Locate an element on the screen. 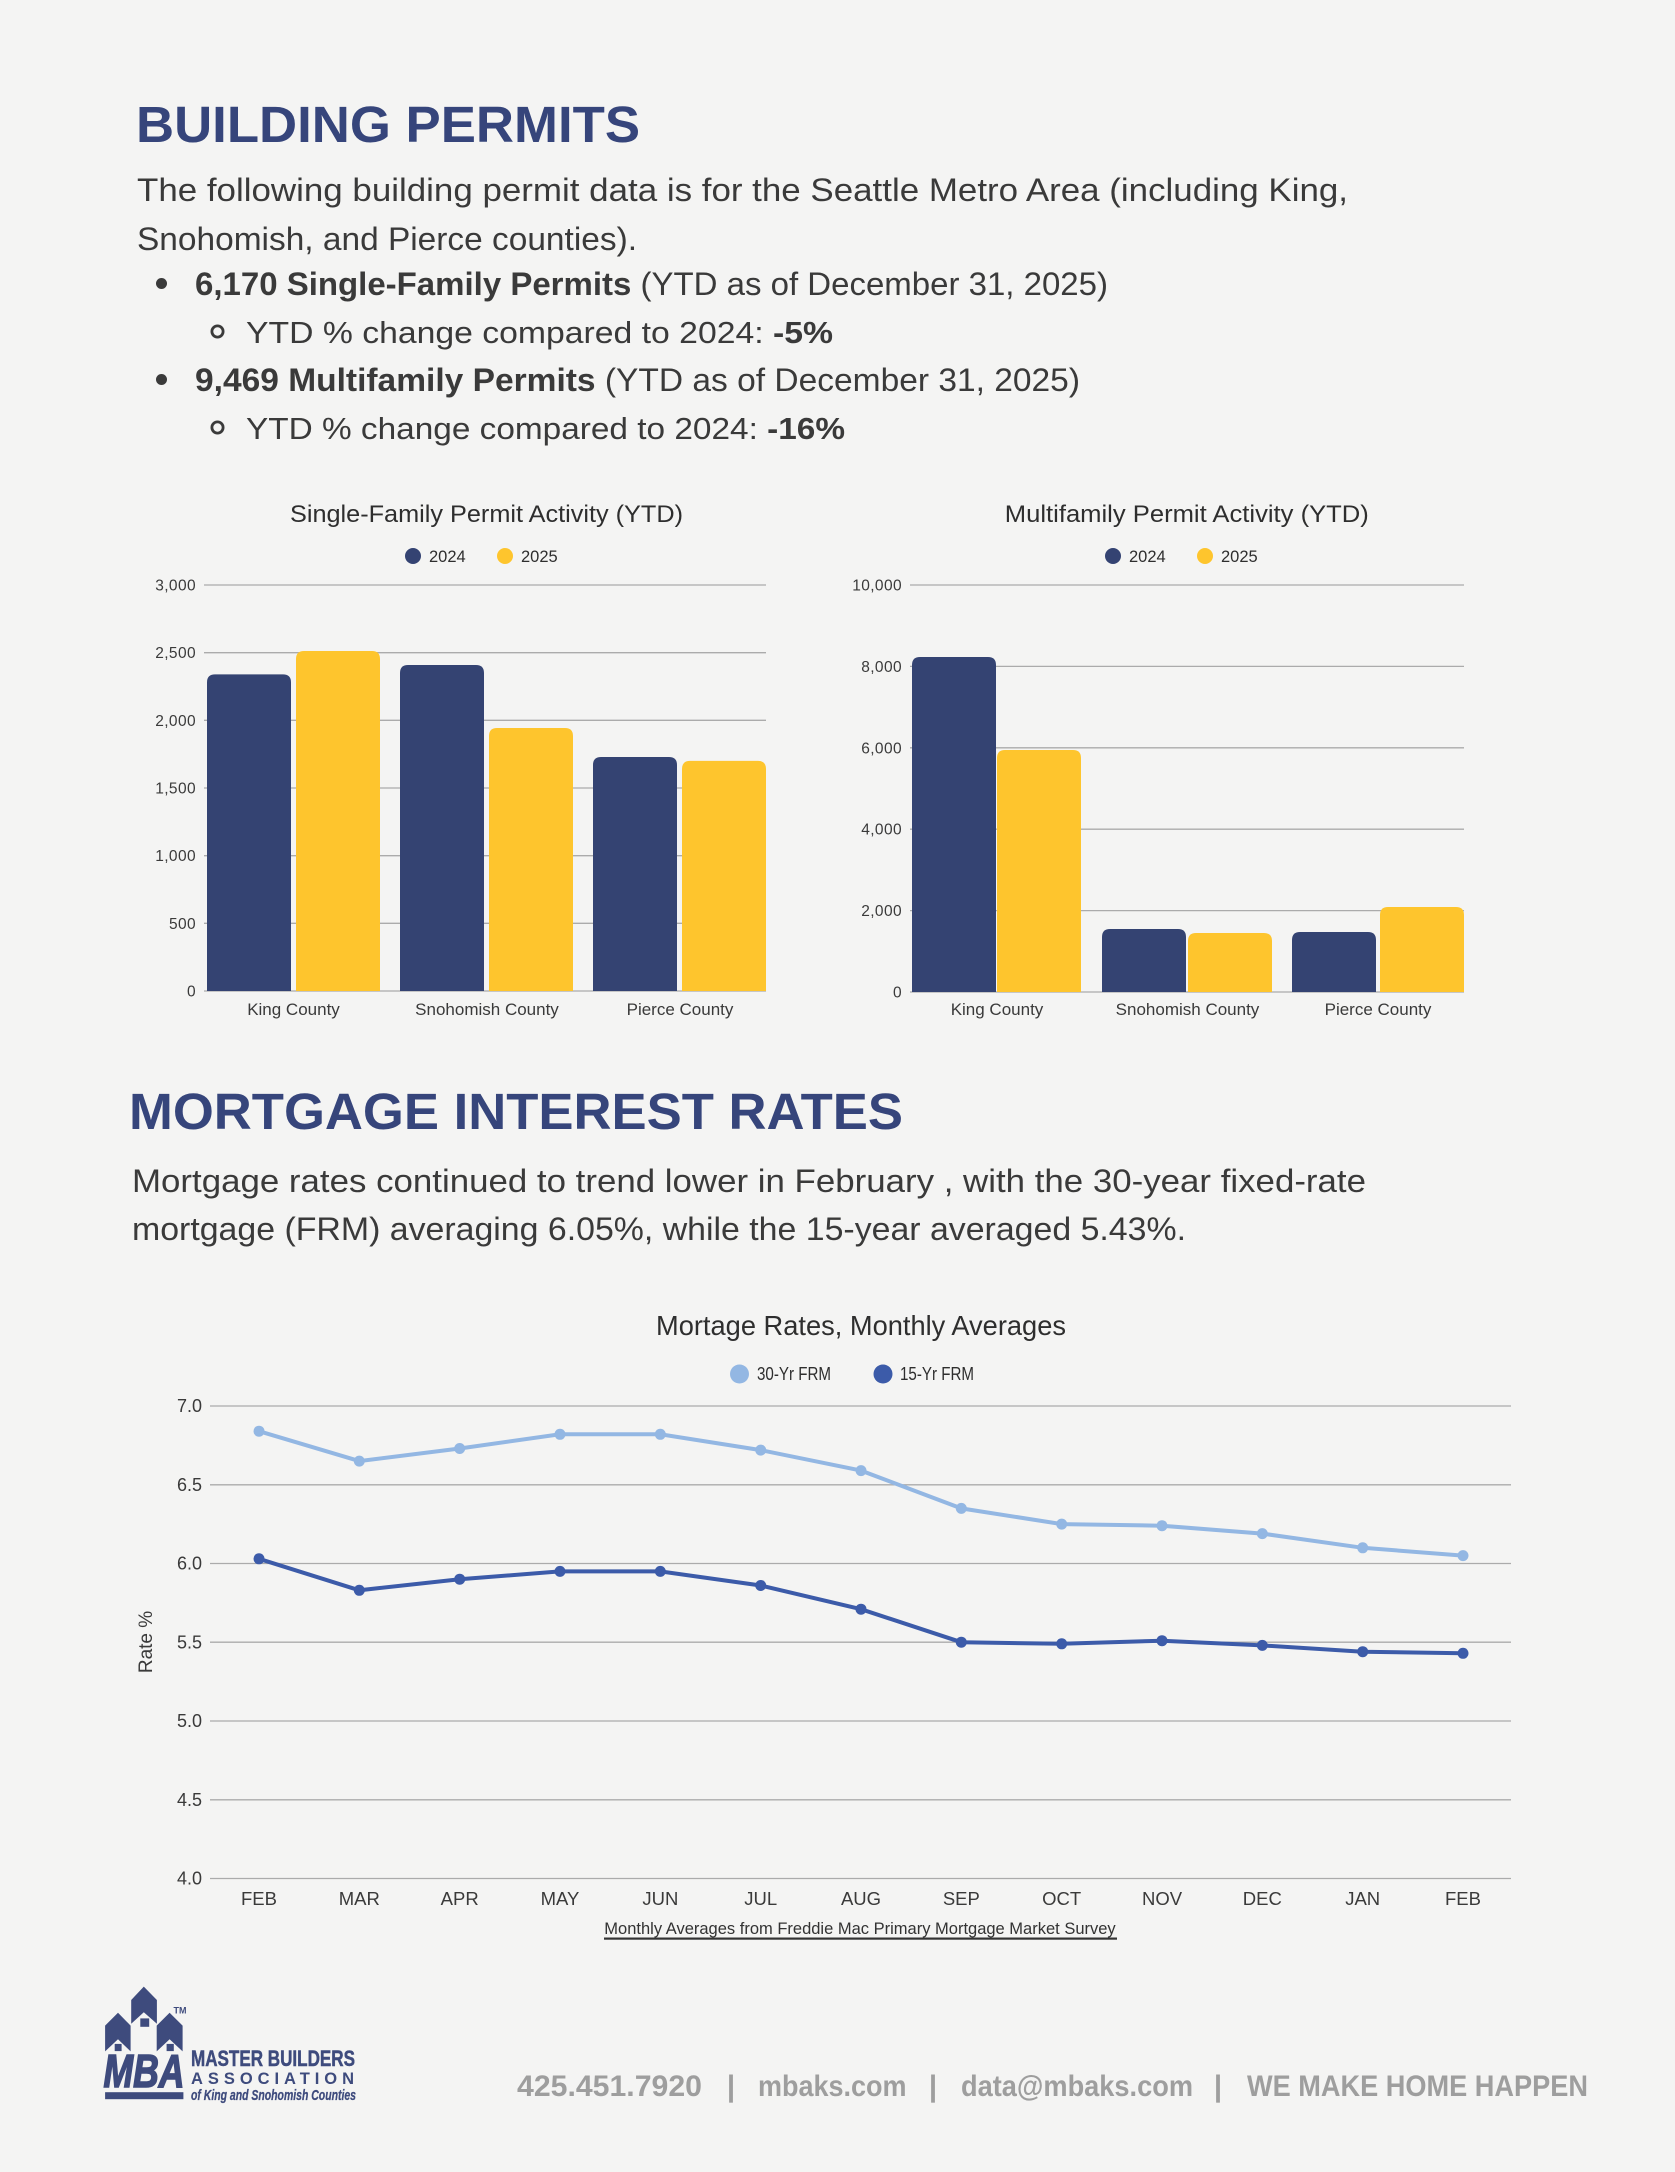 The width and height of the screenshot is (1675, 2172). svg-text: 10,000 is located at coordinates (877, 586).